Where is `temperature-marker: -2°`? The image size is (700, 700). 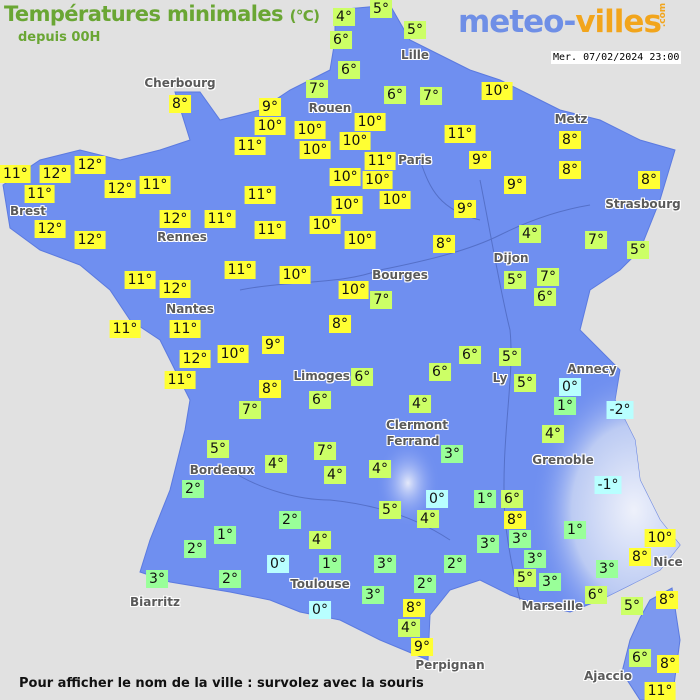 temperature-marker: -2° is located at coordinates (620, 410).